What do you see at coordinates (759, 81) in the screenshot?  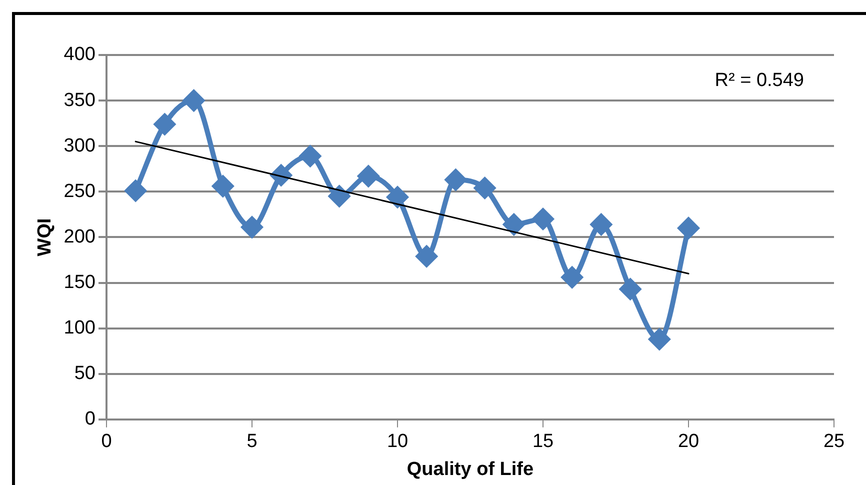 I see `annotation: R² = 0.549` at bounding box center [759, 81].